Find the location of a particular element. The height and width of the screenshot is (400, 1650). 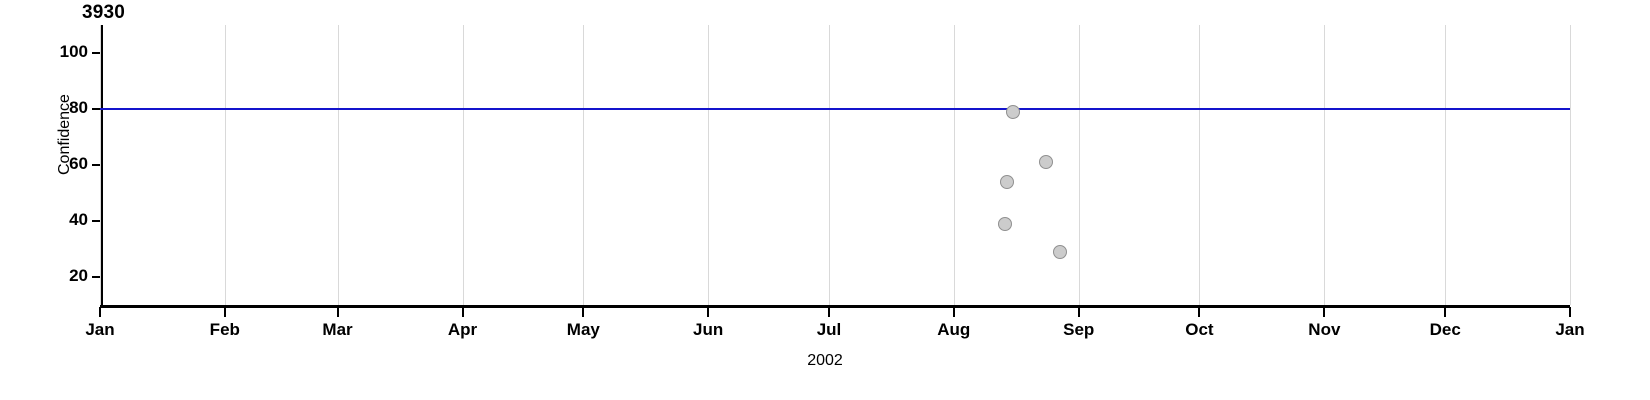

chart-title: 3930 is located at coordinates (104, 12).